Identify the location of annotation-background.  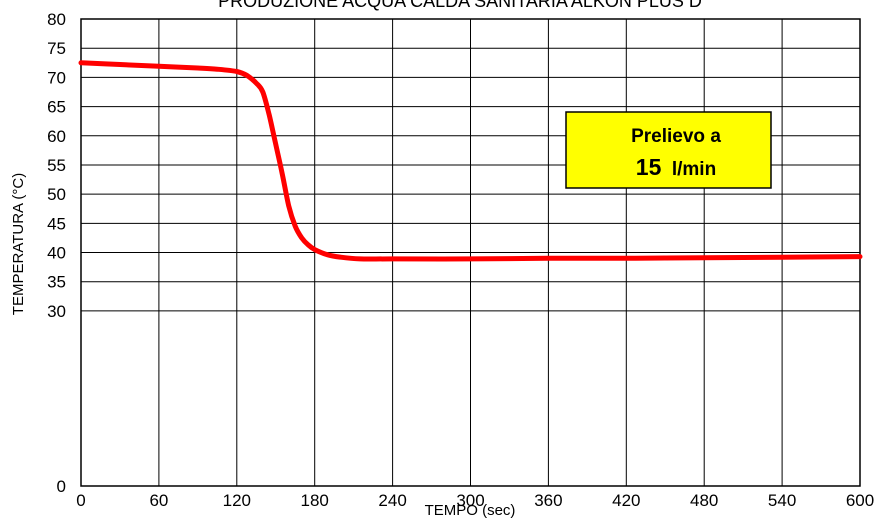
(668, 150).